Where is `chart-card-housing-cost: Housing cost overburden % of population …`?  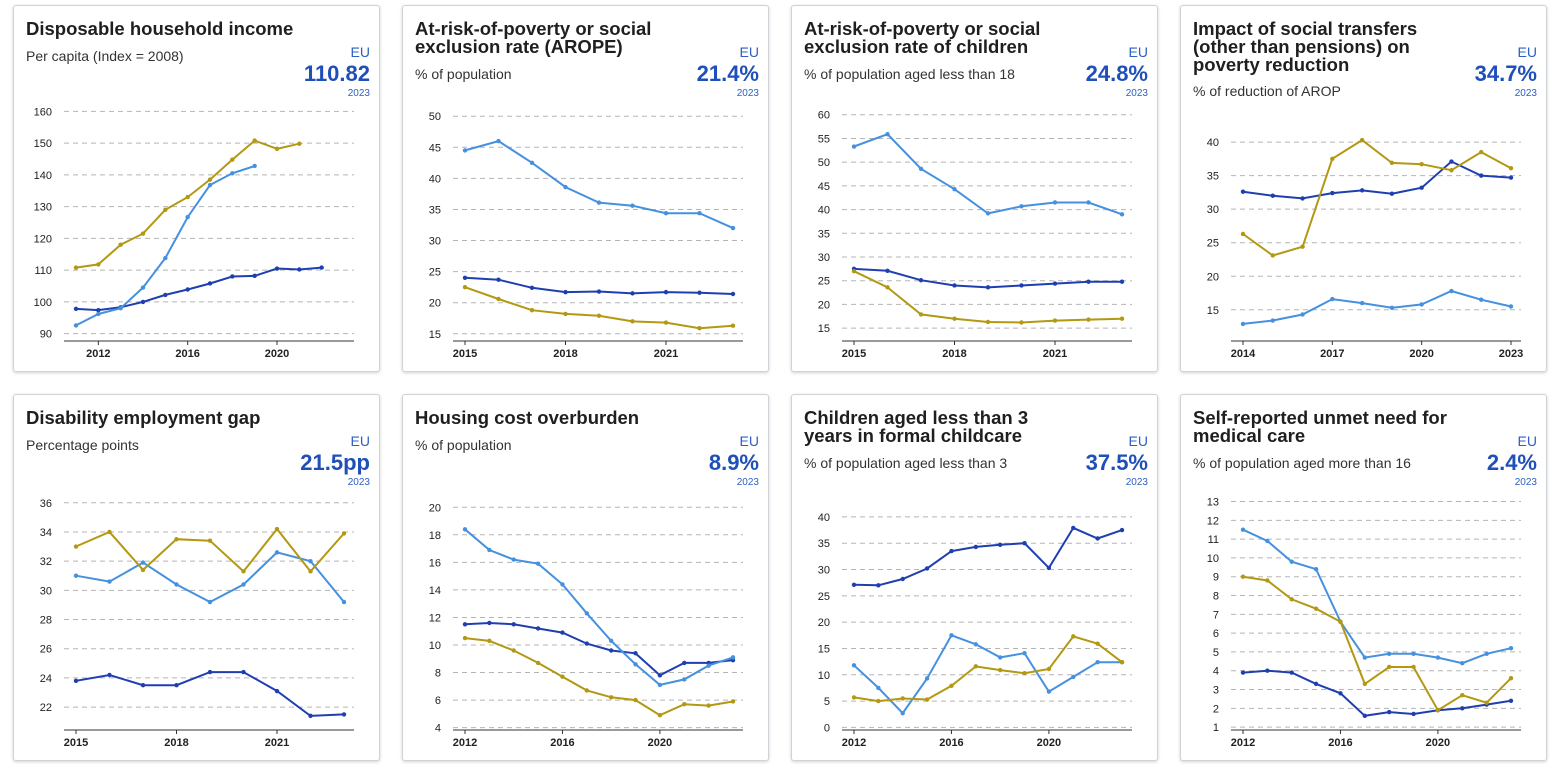
chart-card-housing-cost: Housing cost overburden % of population … is located at coordinates (585, 577).